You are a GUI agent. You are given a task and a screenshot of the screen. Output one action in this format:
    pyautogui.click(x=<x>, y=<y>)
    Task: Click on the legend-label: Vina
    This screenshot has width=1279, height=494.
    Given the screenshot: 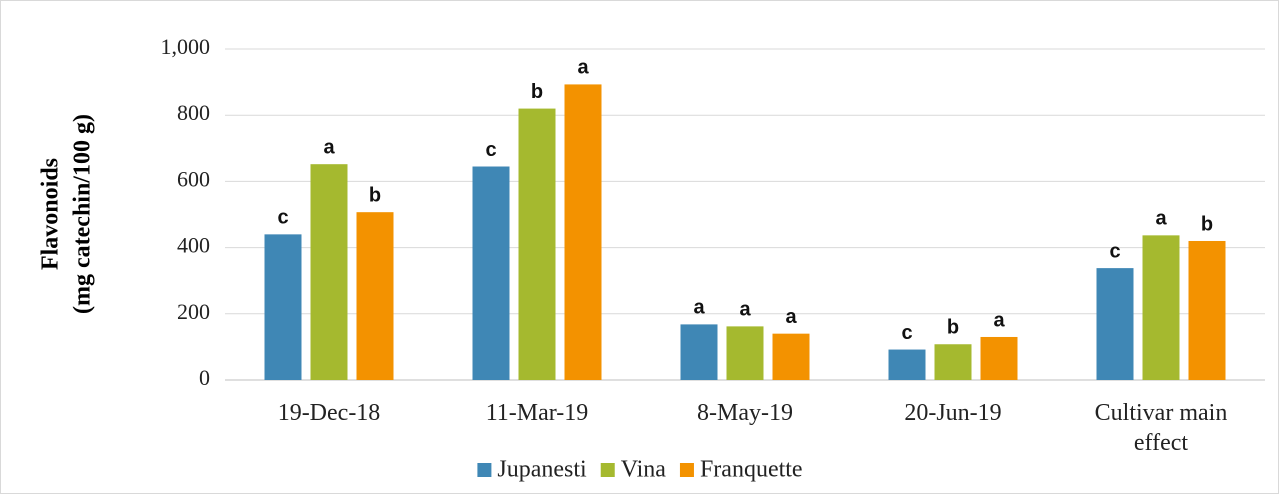 What is the action you would take?
    pyautogui.click(x=644, y=470)
    